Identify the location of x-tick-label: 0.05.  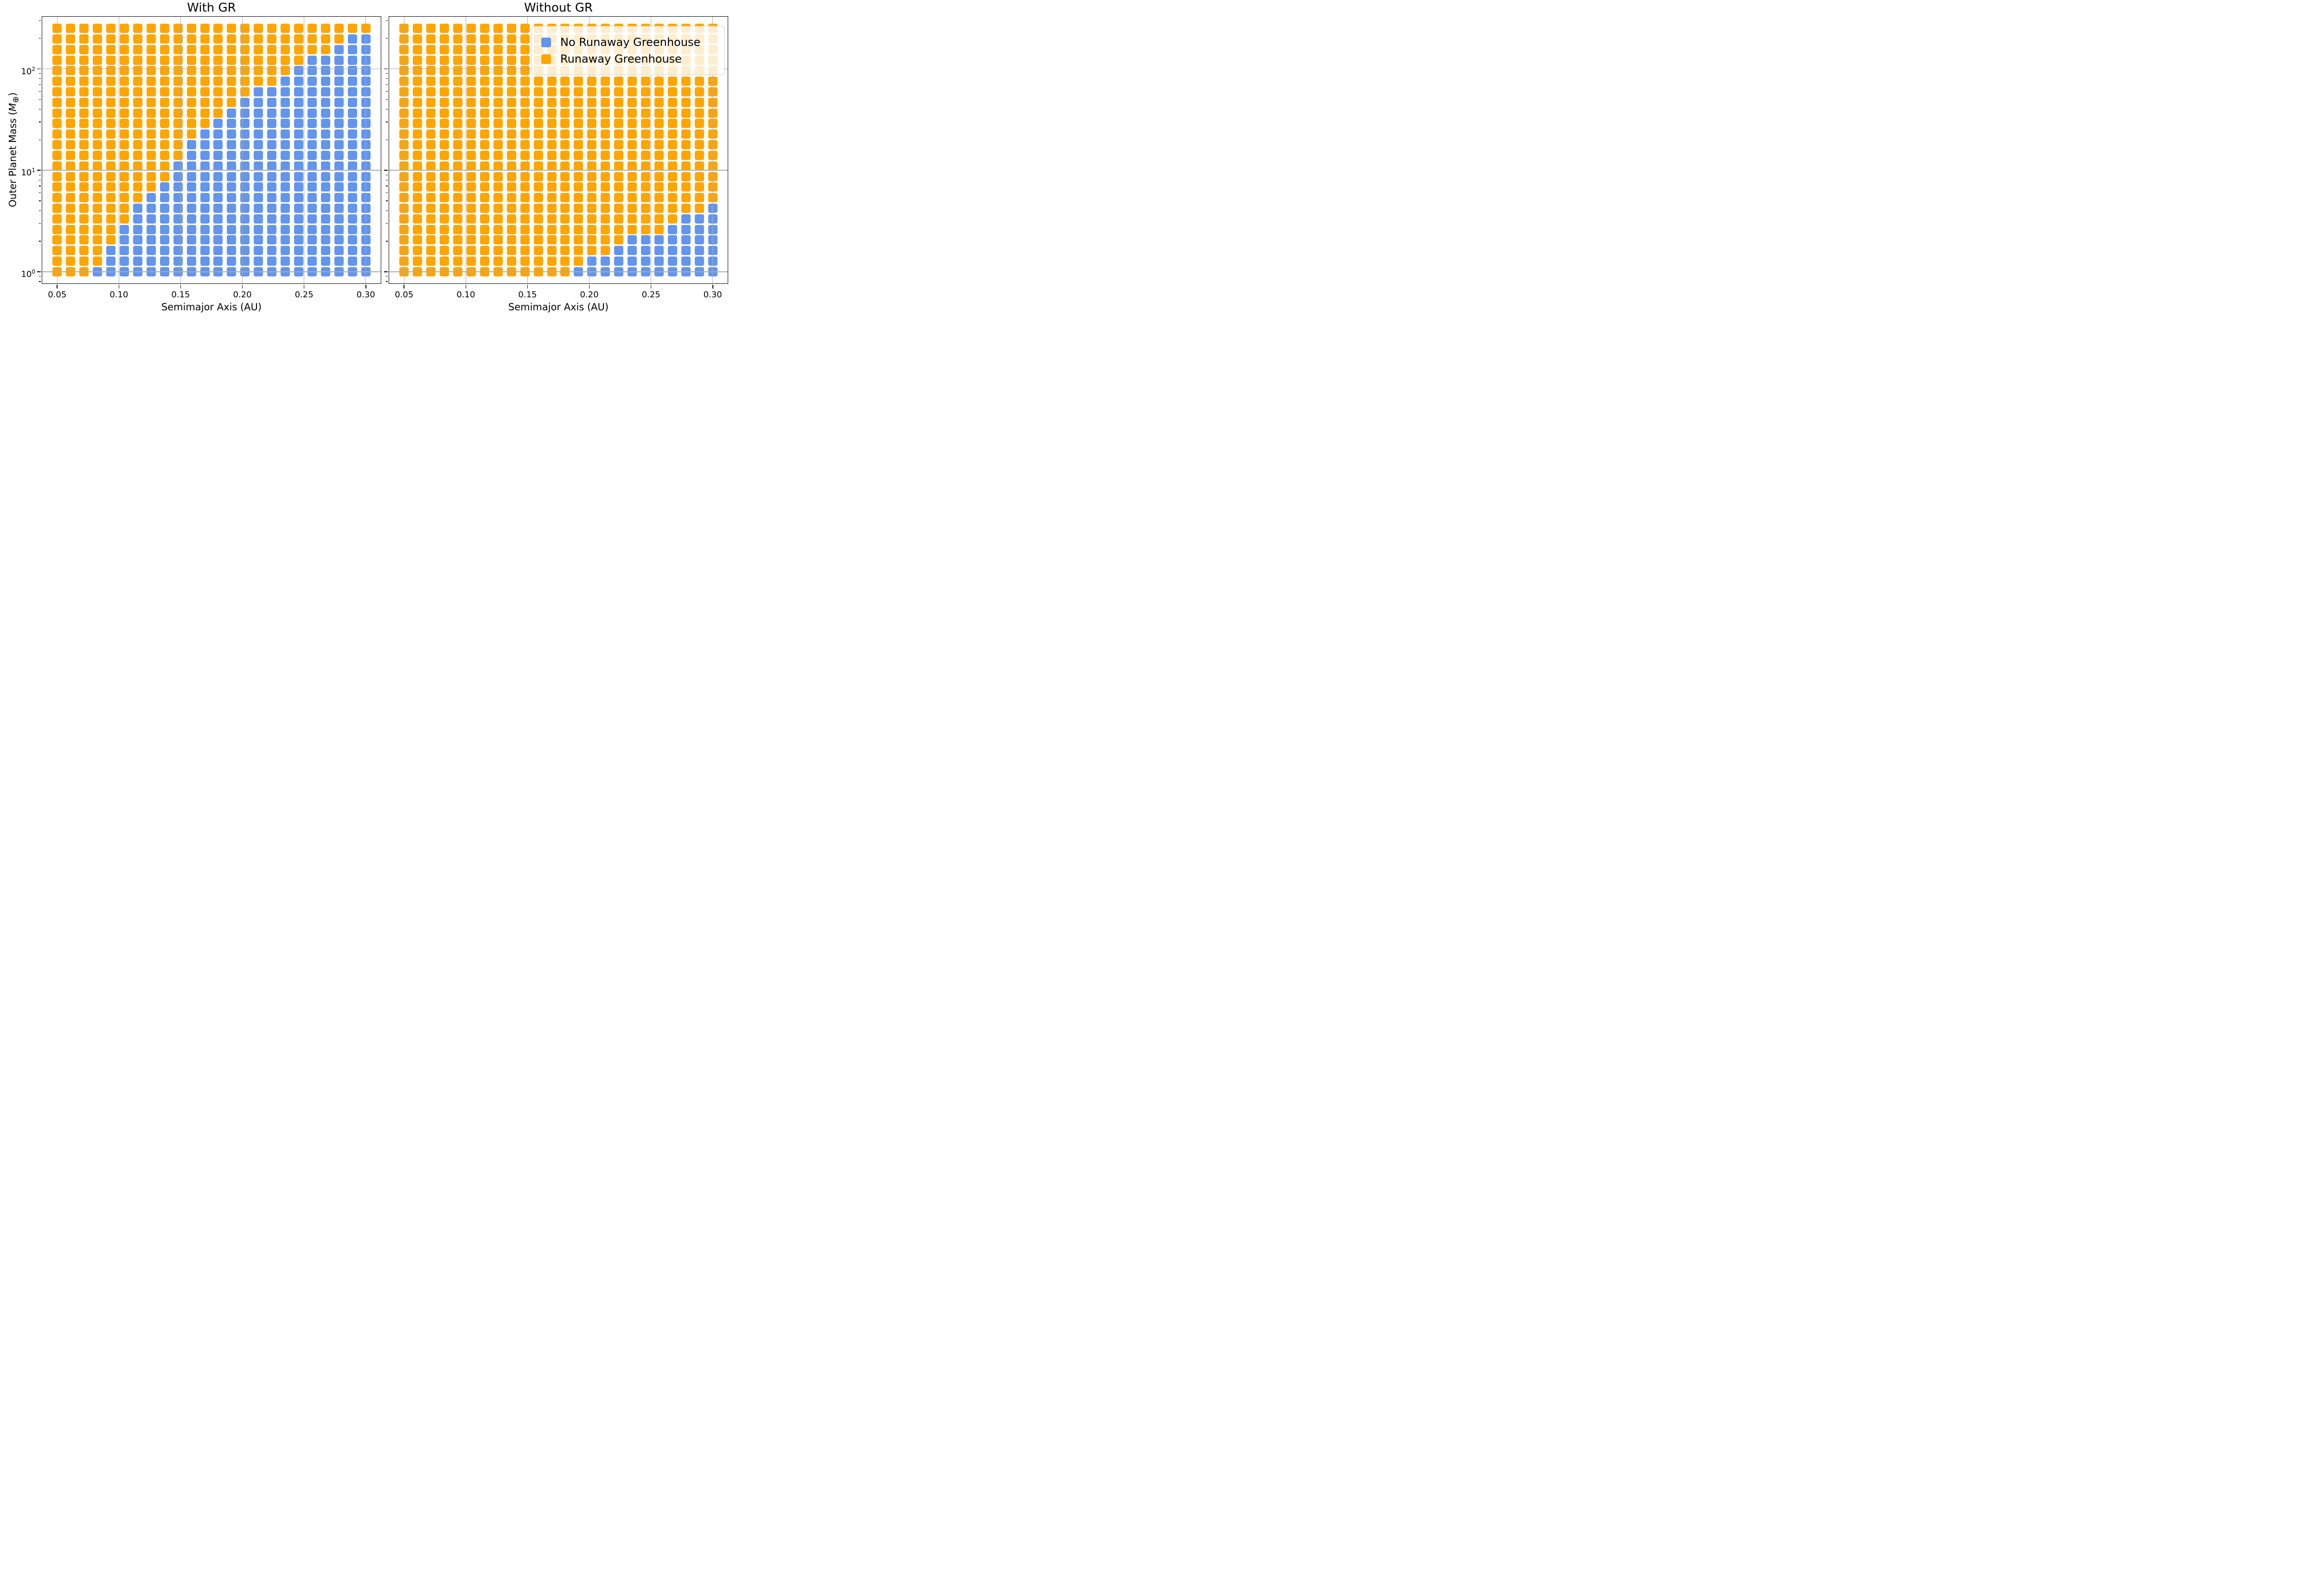
(404, 295).